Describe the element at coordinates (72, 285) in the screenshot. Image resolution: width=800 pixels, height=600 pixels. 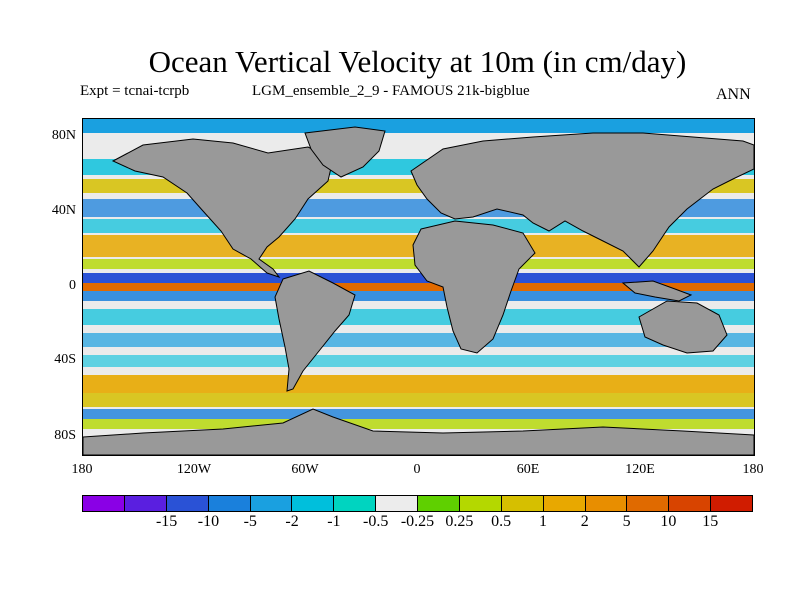
I see `lat-label: 0` at that location.